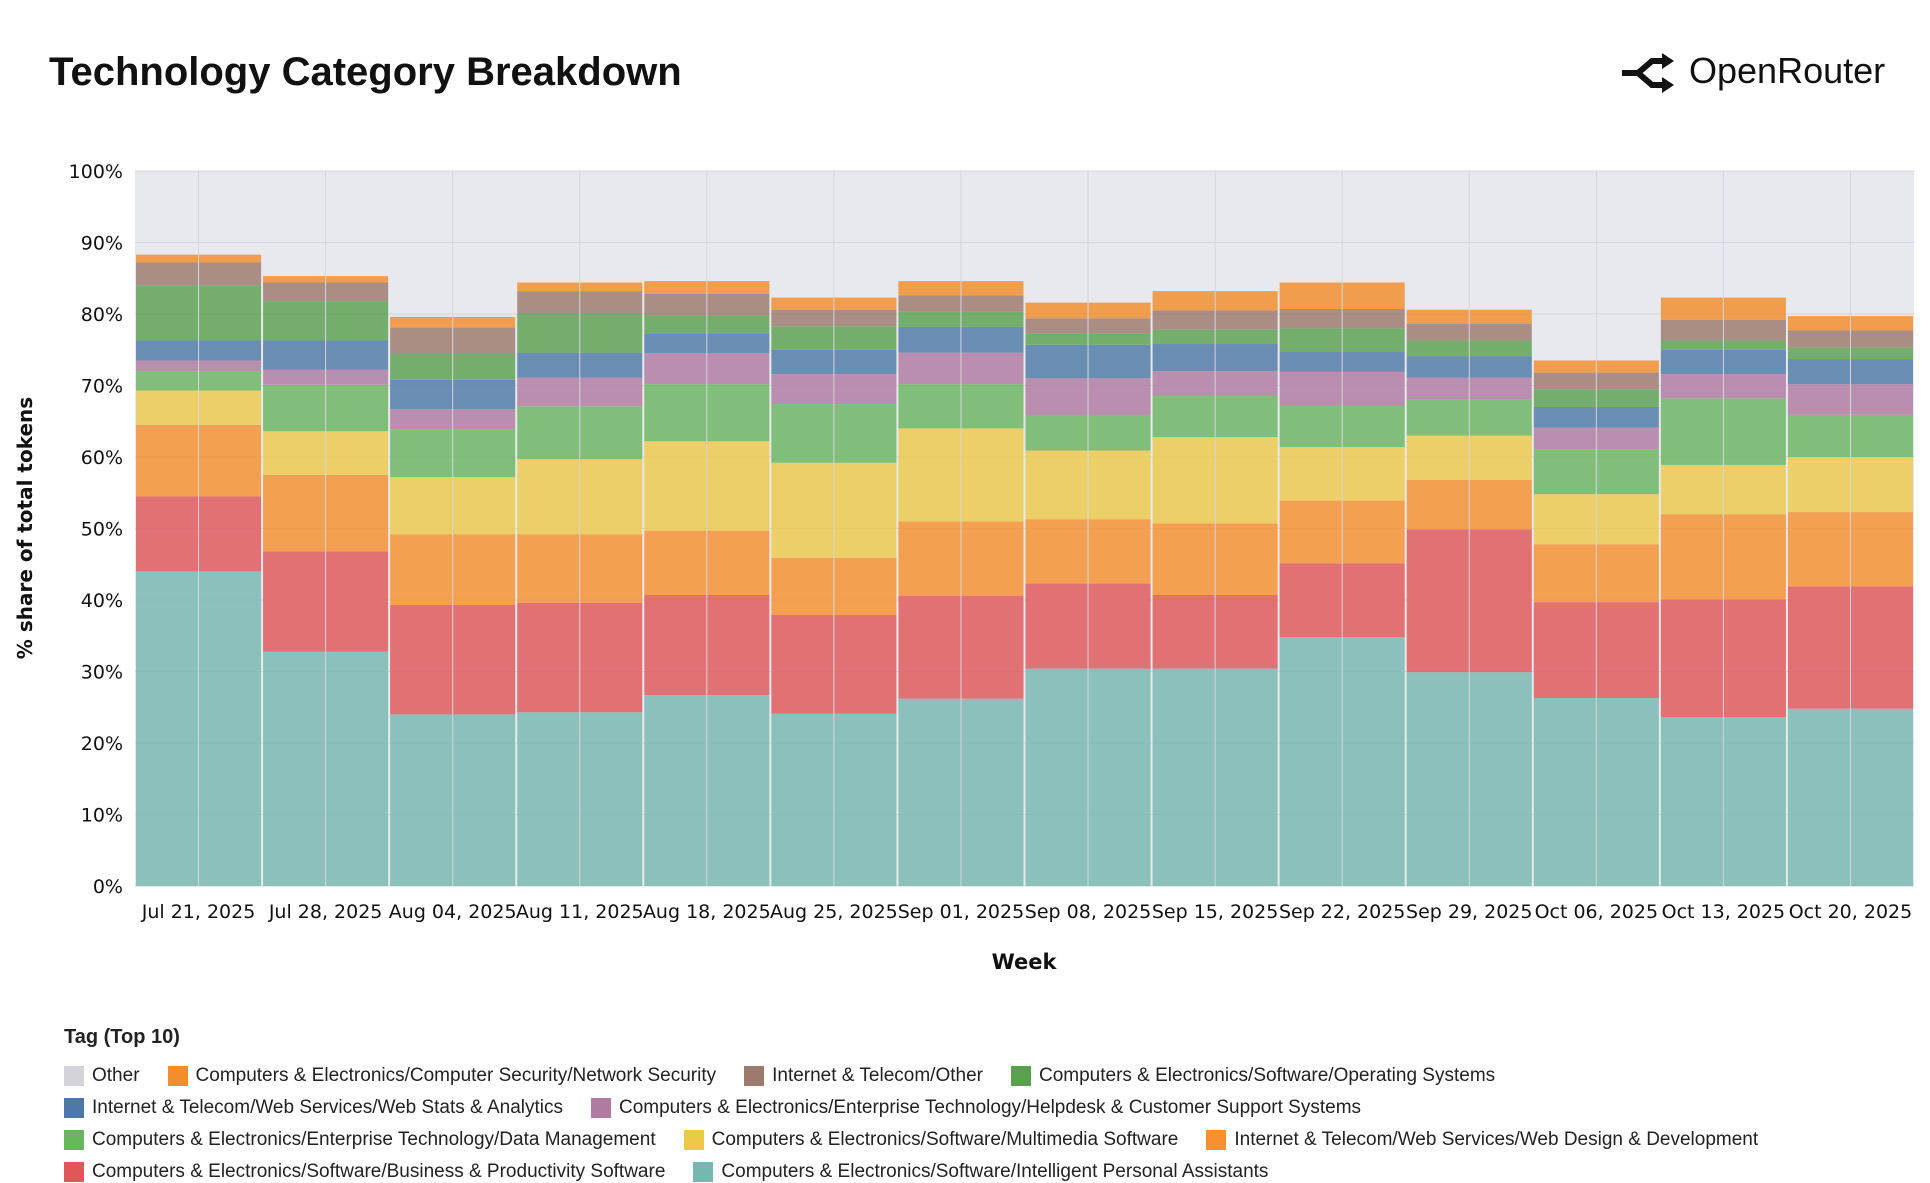 The width and height of the screenshot is (1930, 1183). Describe the element at coordinates (580, 912) in the screenshot. I see `x-tick-label: Aug 11, 2025` at that location.